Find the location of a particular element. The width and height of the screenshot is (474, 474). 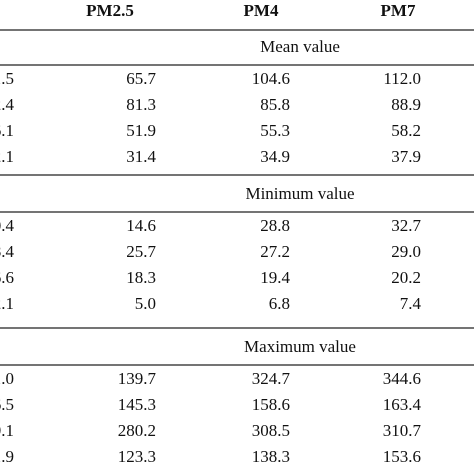

cell: 6.8 is located at coordinates (279, 303).